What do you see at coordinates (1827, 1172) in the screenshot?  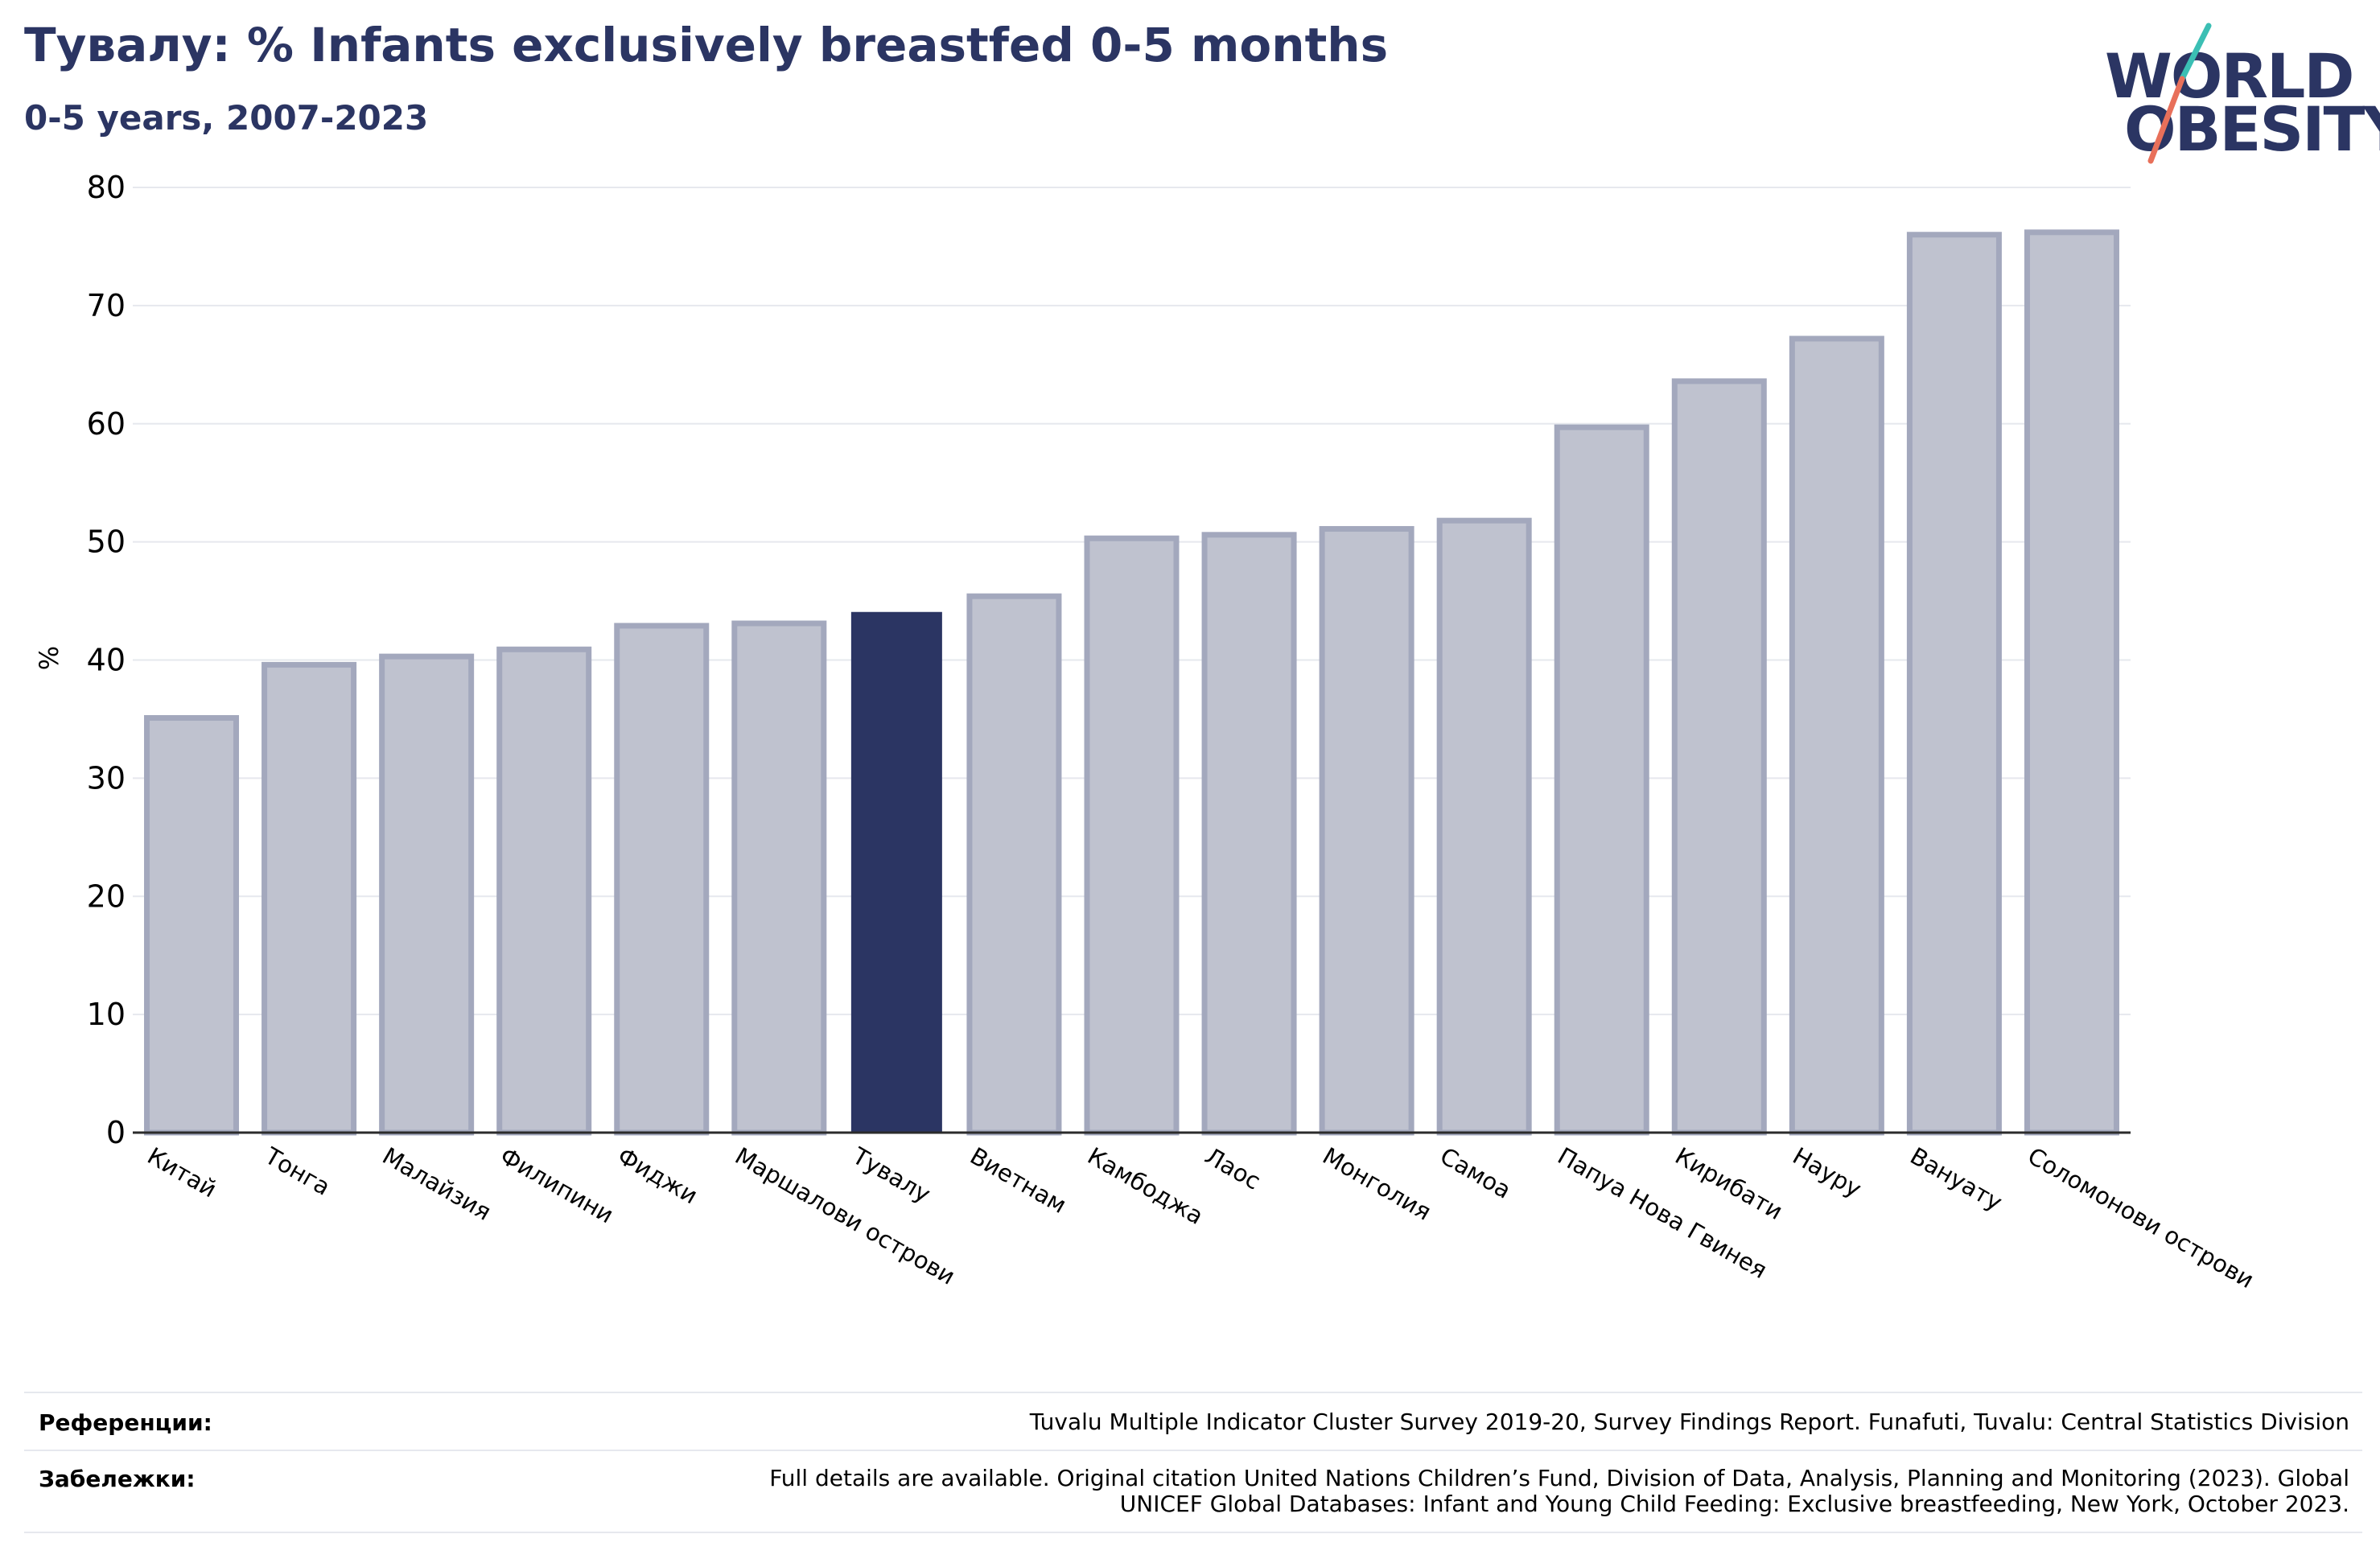 I see `x-tick-label: Науру` at bounding box center [1827, 1172].